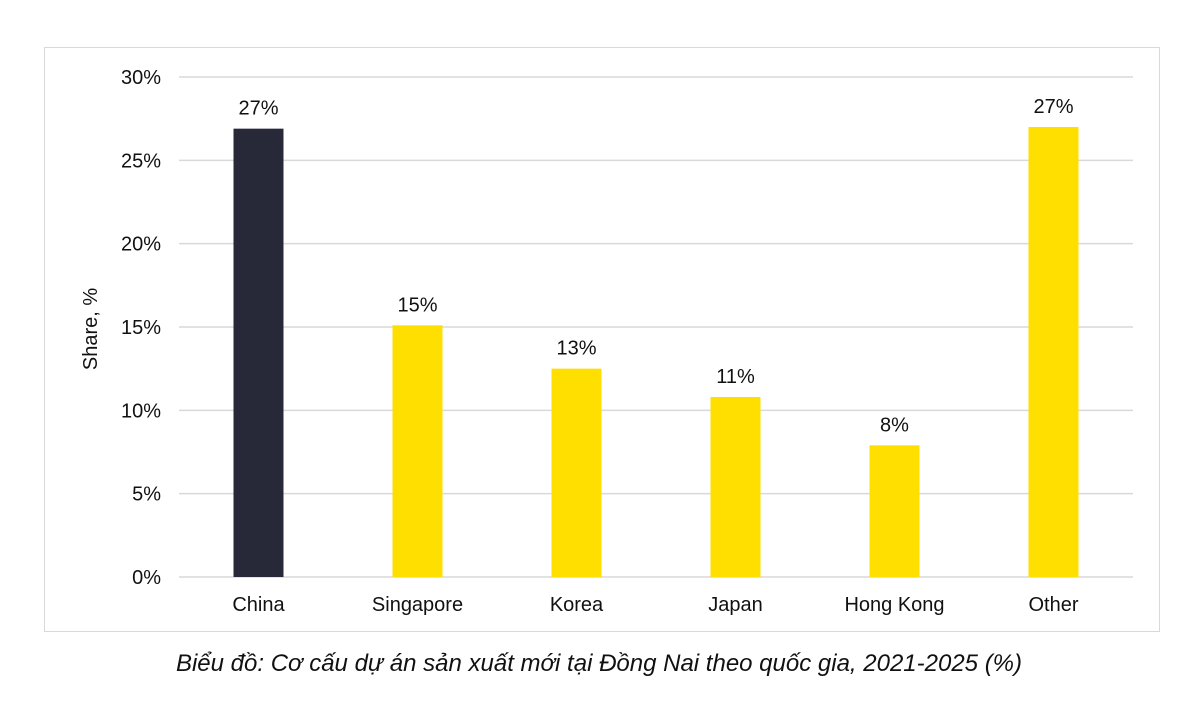  Describe the element at coordinates (735, 605) in the screenshot. I see `x-tick-label: Japan` at that location.